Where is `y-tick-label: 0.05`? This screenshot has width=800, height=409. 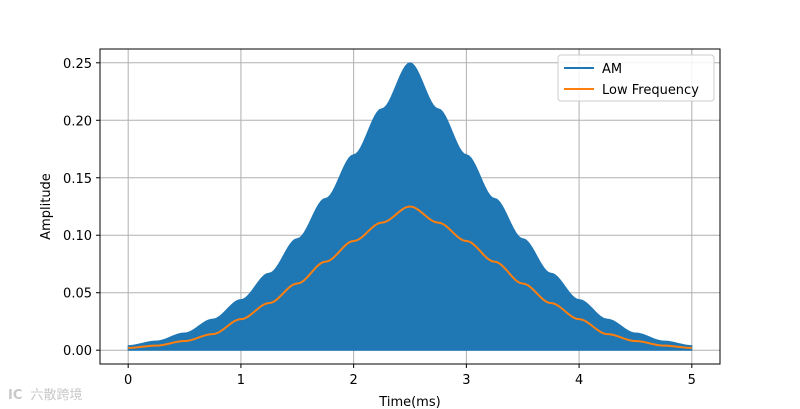 y-tick-label: 0.05 is located at coordinates (77, 294).